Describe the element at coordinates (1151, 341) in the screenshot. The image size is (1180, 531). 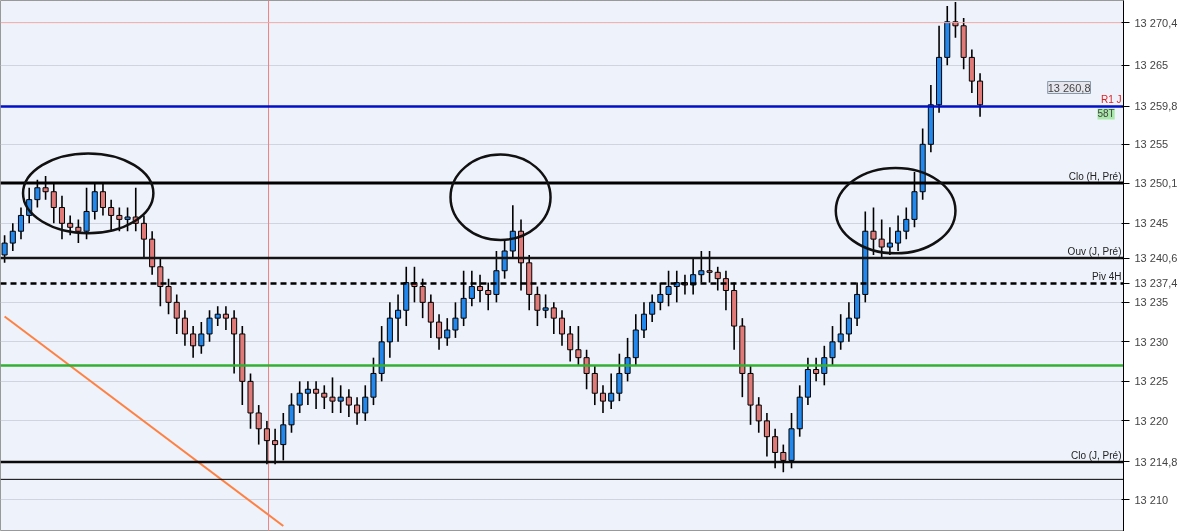
I see `y-tick-label: 13 230` at that location.